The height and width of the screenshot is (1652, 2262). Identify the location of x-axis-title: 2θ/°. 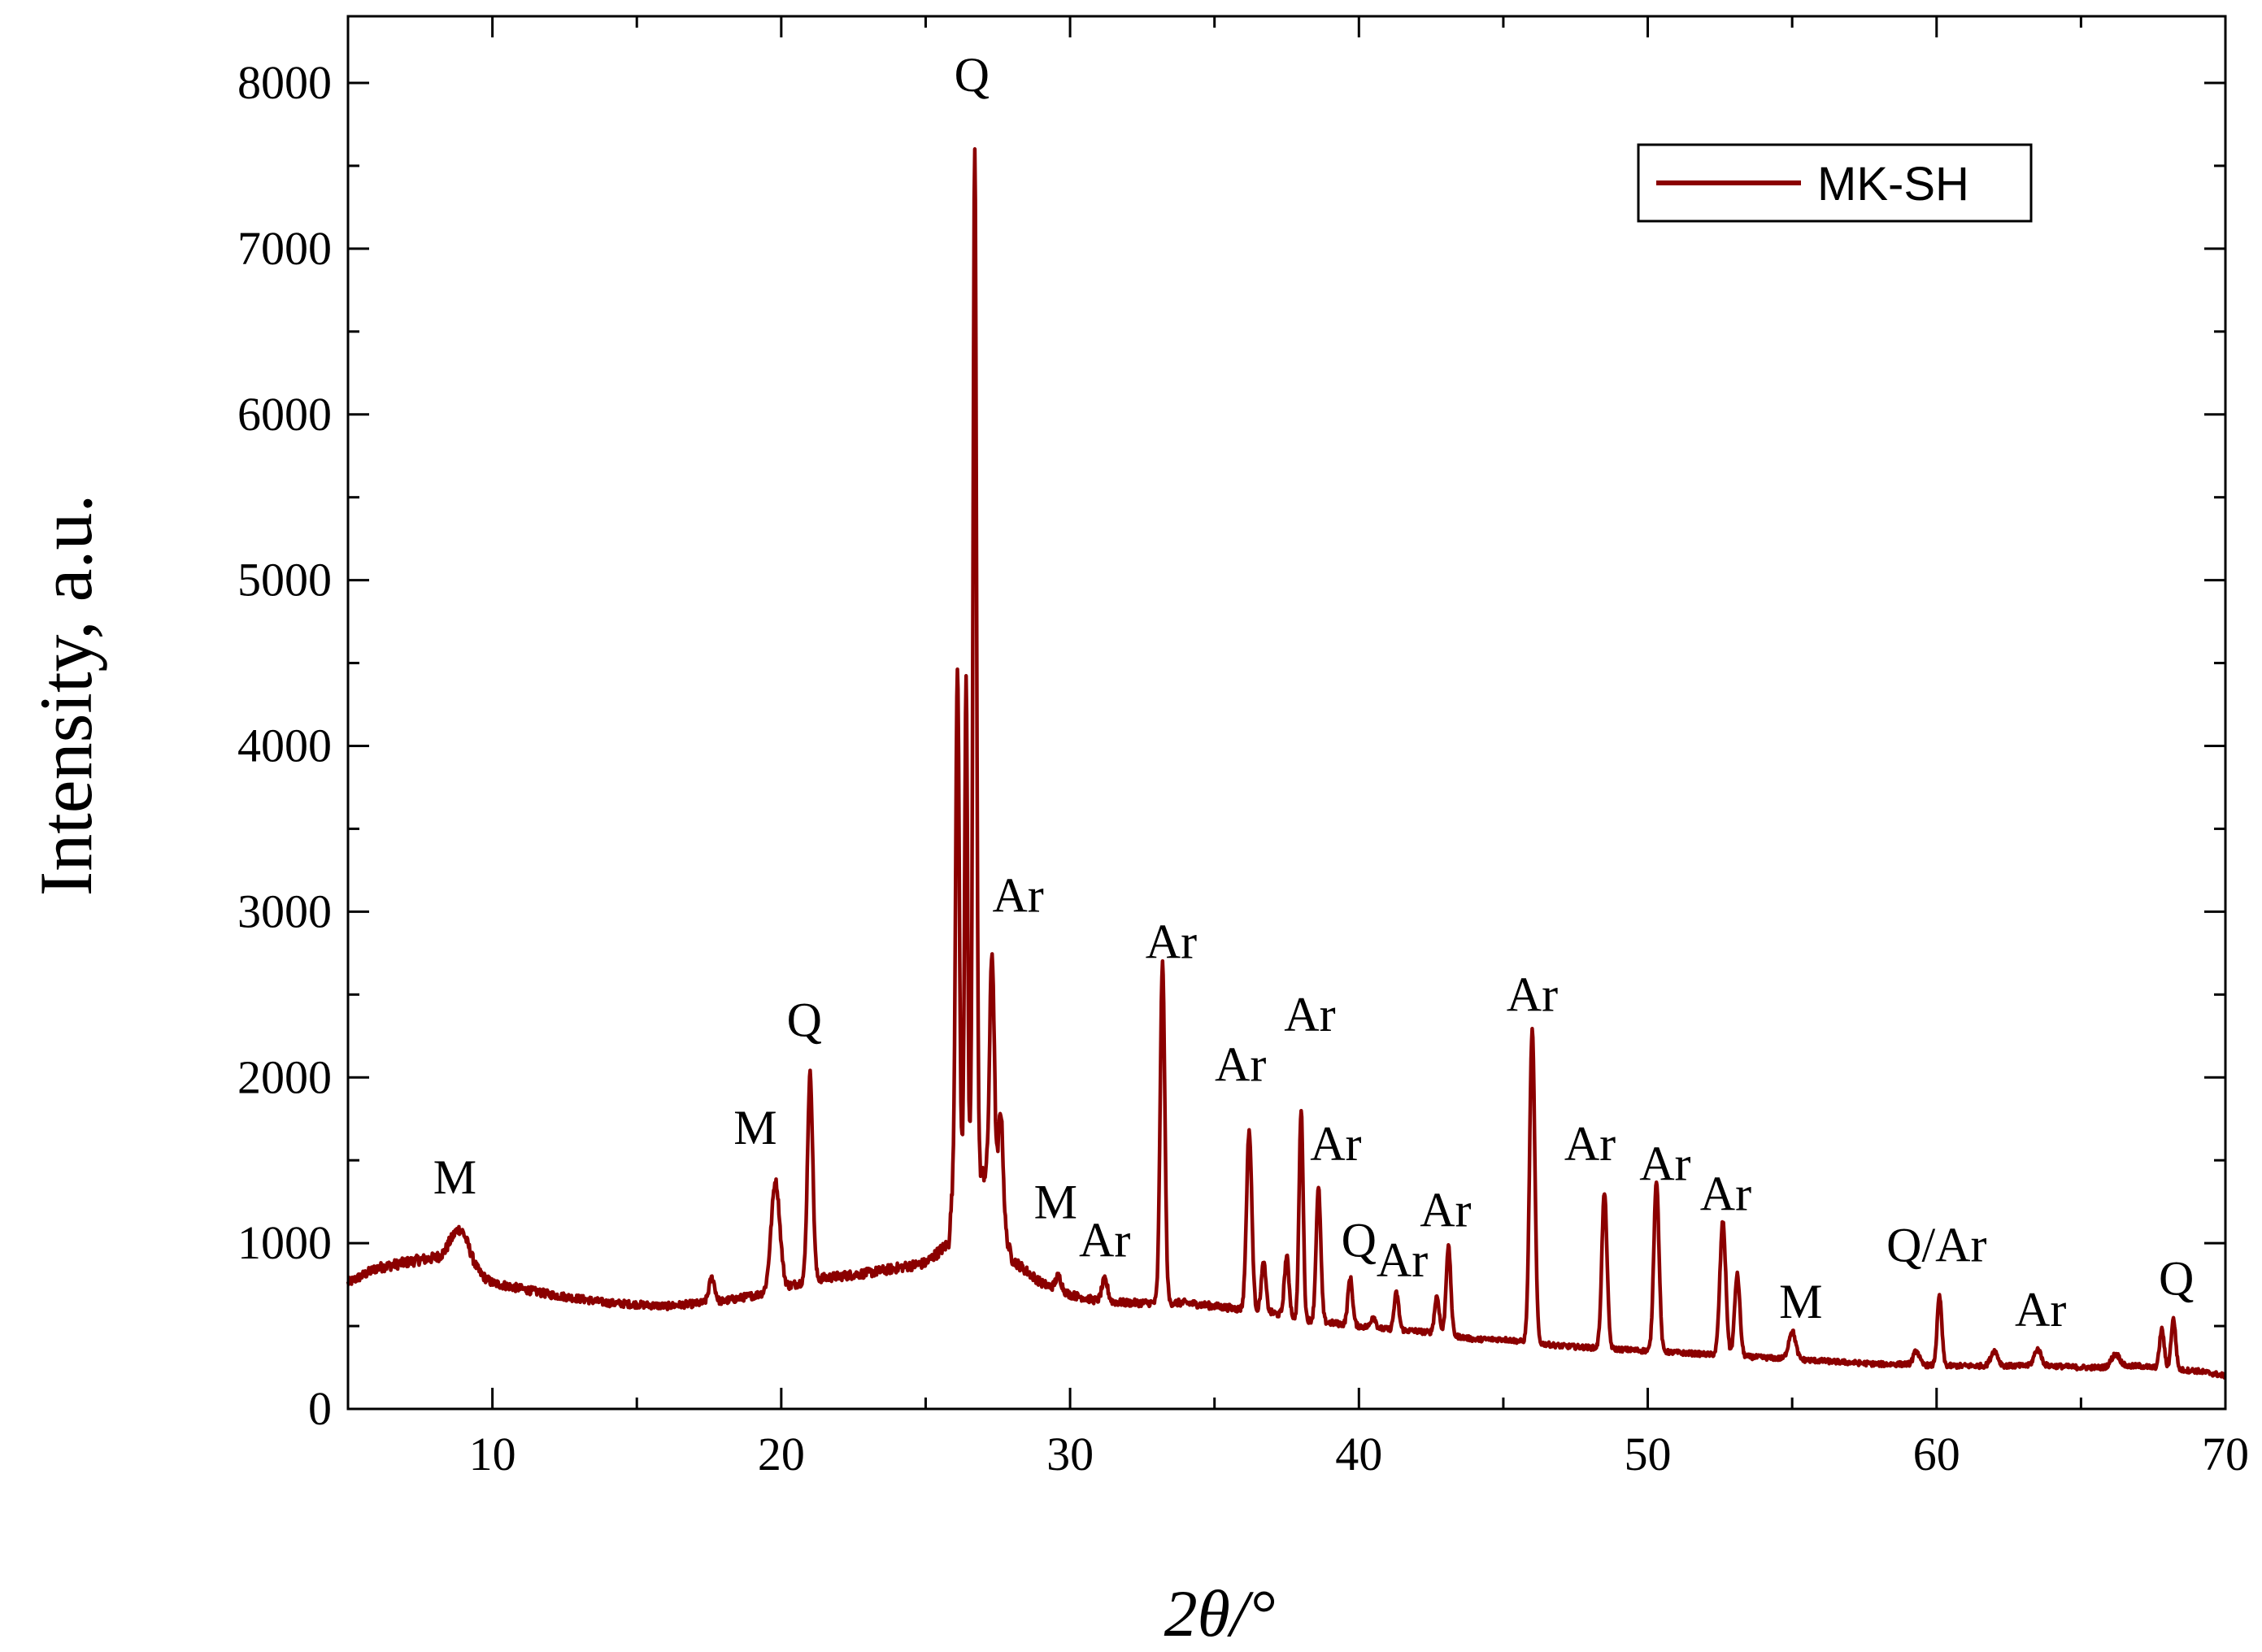
(1220, 1613).